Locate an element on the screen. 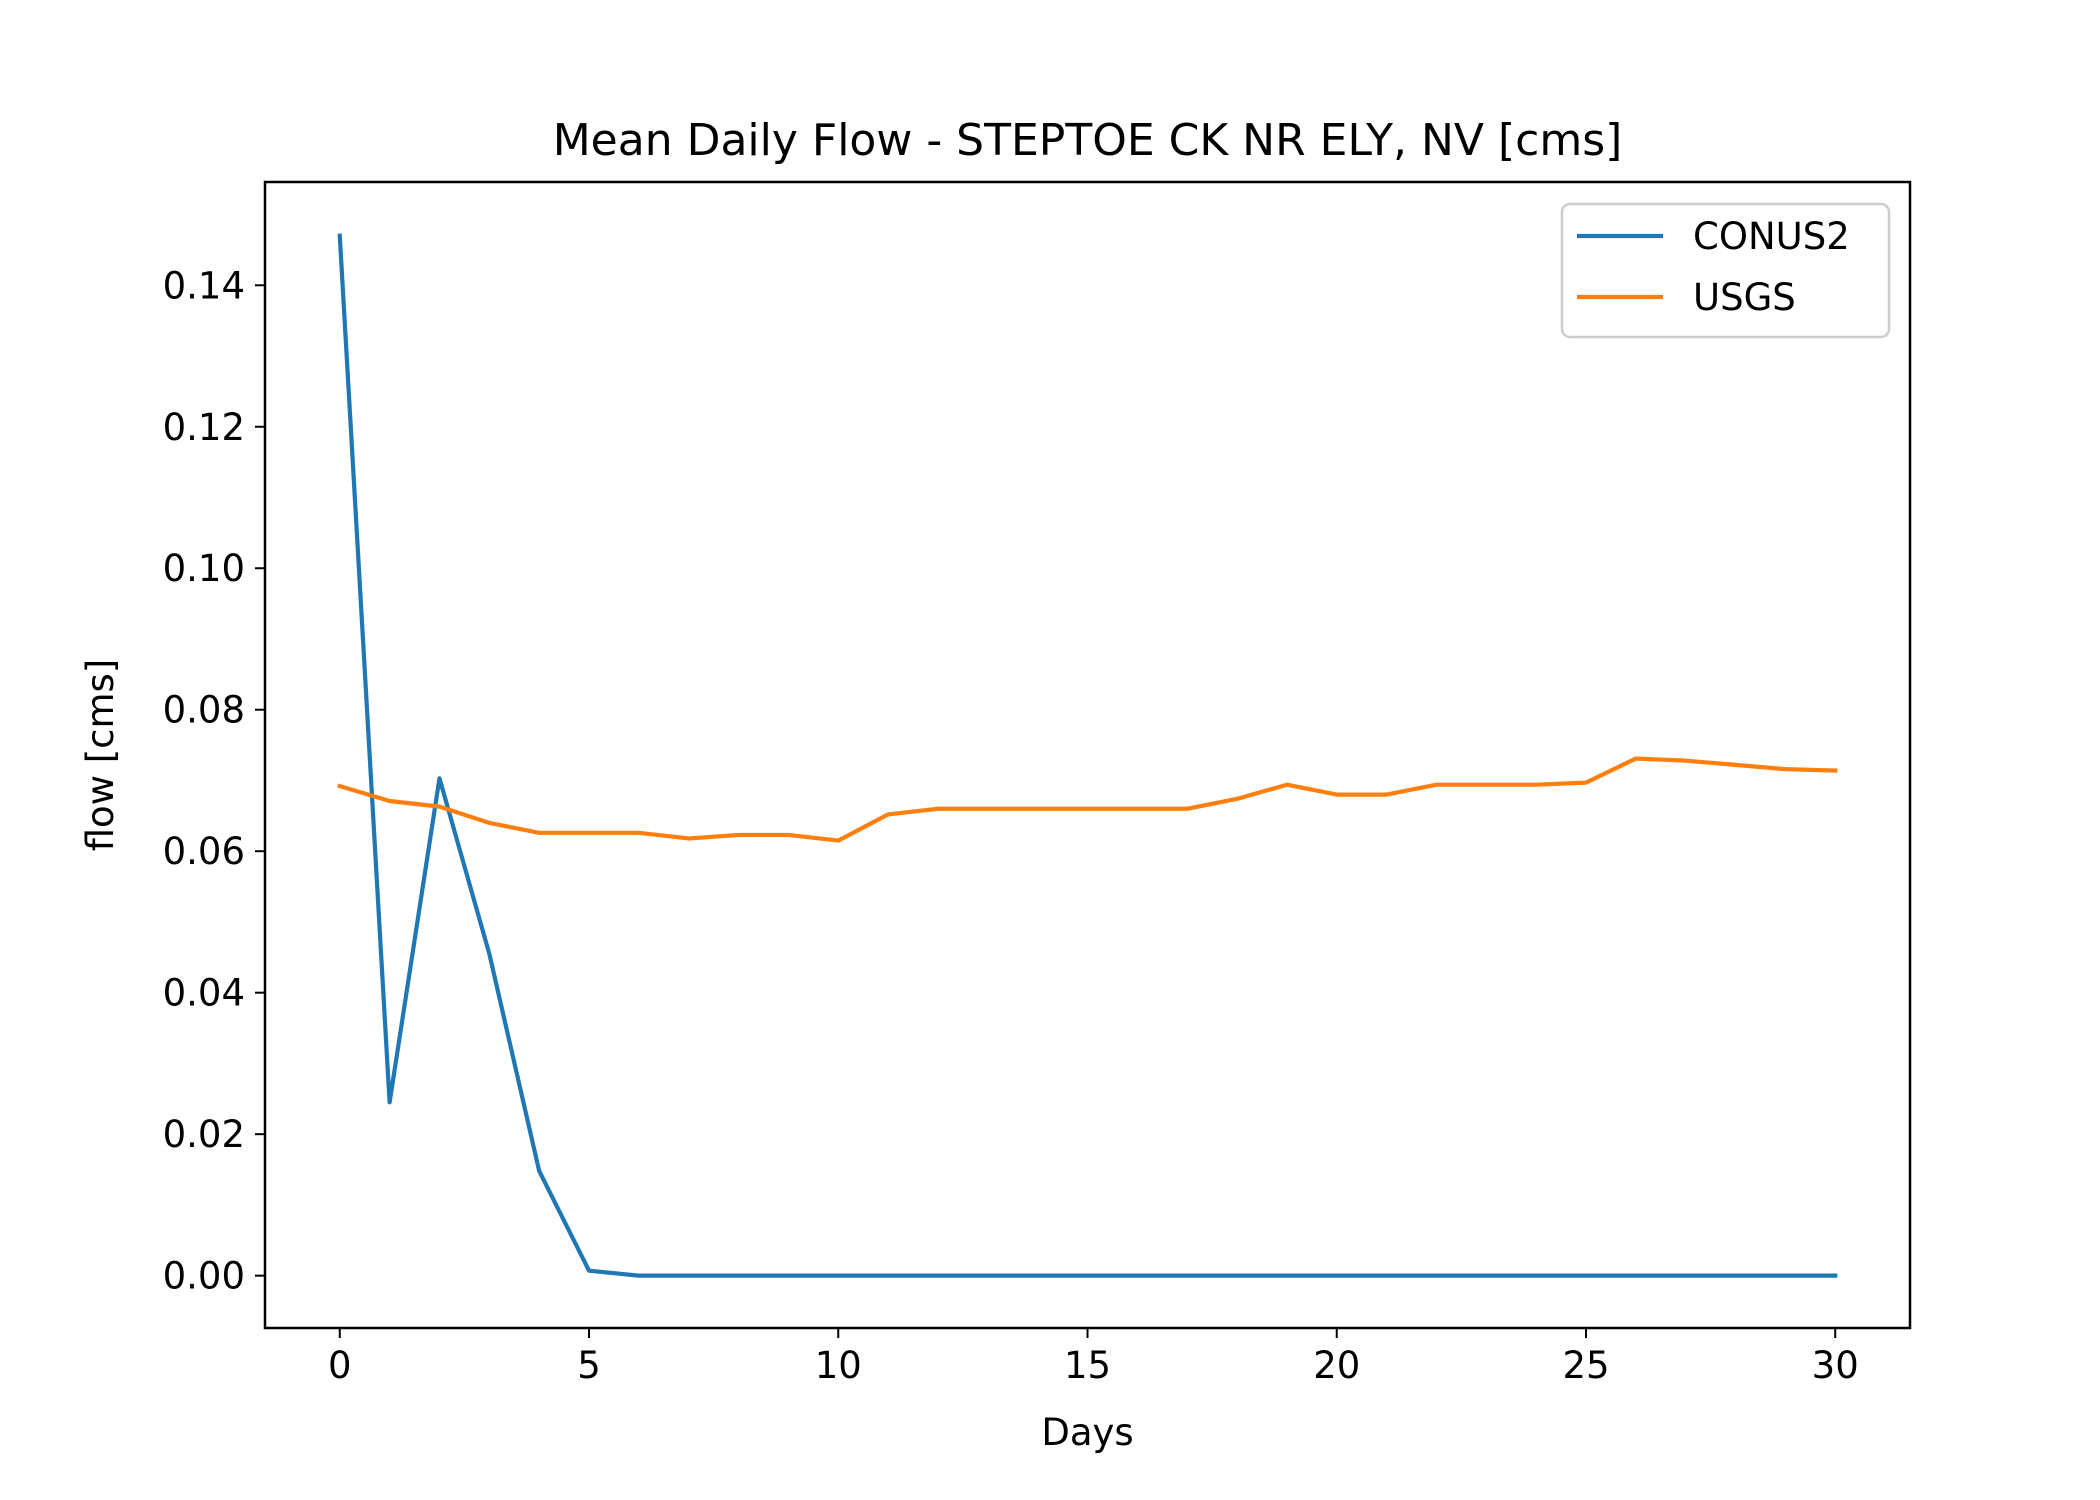 The image size is (2100, 1500). y-tick-label: 0.04 is located at coordinates (204, 993).